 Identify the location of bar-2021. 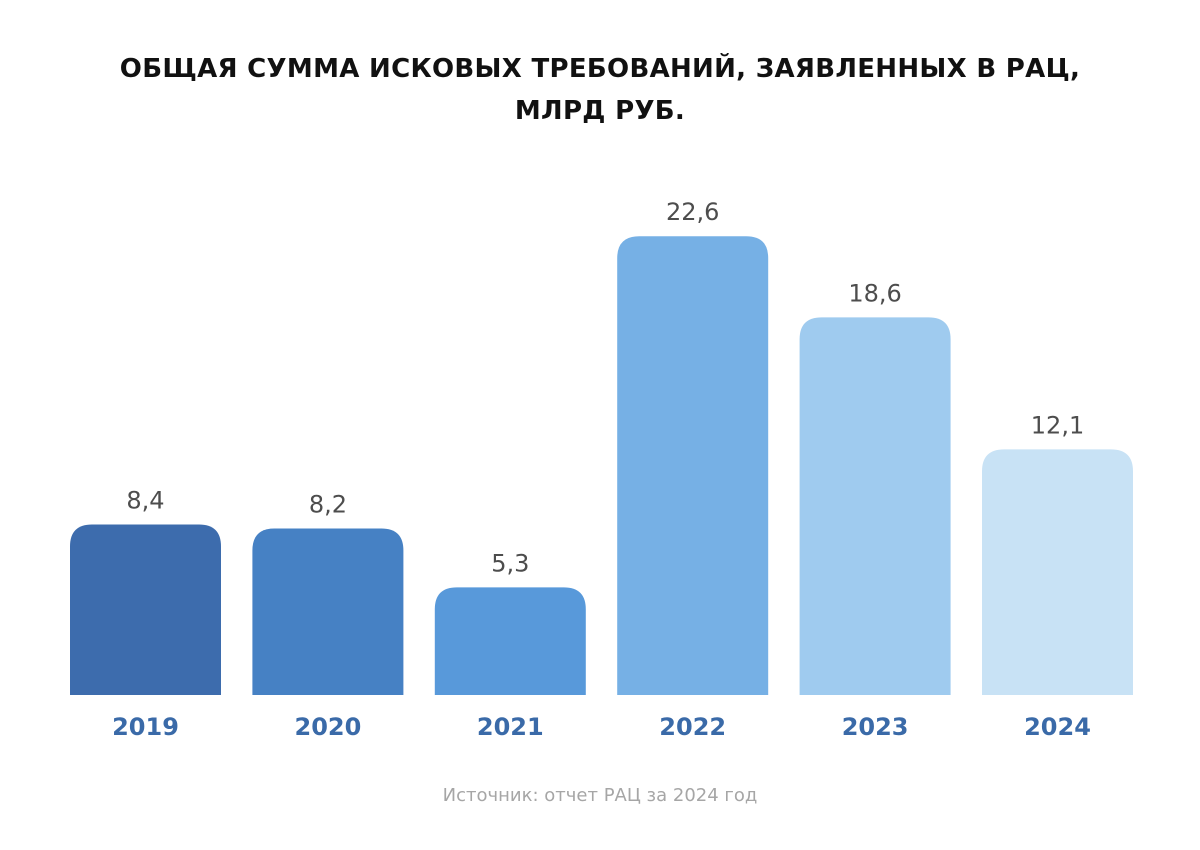
(510, 641).